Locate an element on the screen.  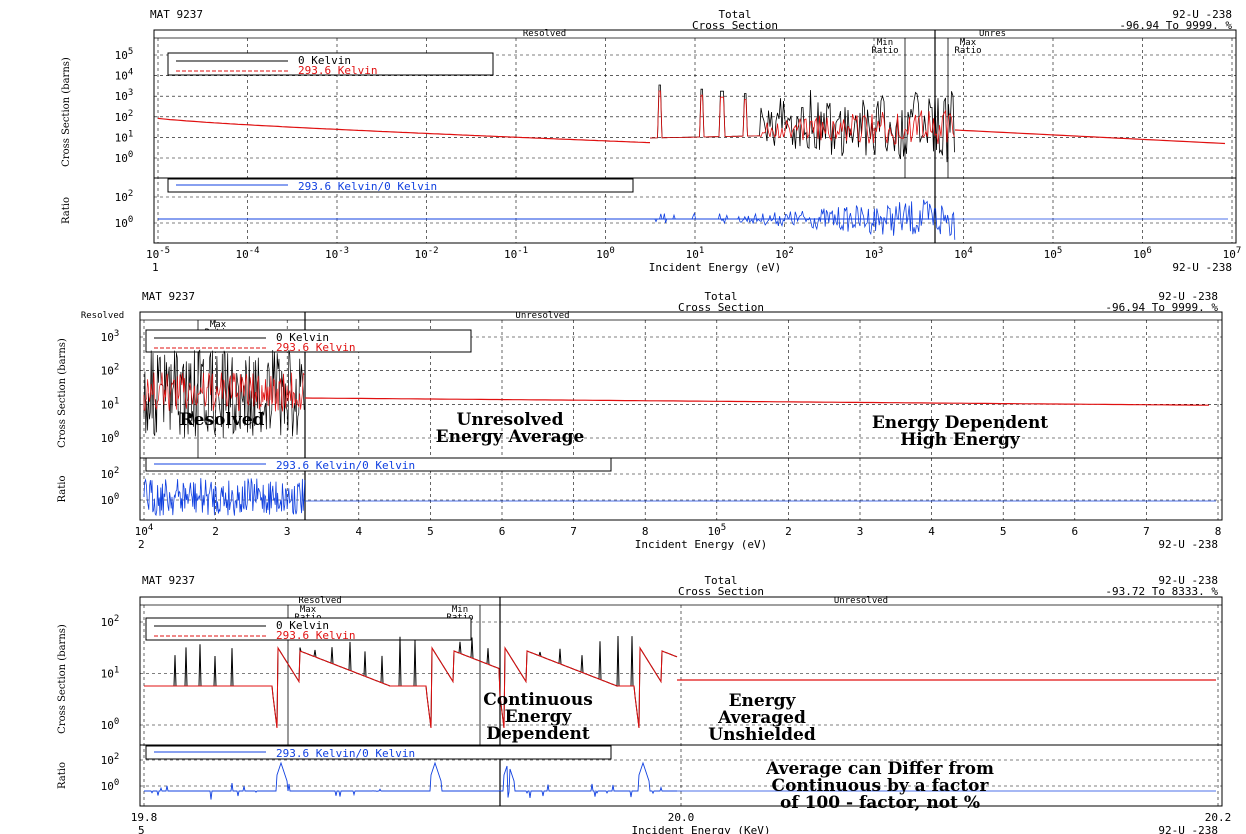
xaxis-left-note: 2 is located at coordinates (141, 544).